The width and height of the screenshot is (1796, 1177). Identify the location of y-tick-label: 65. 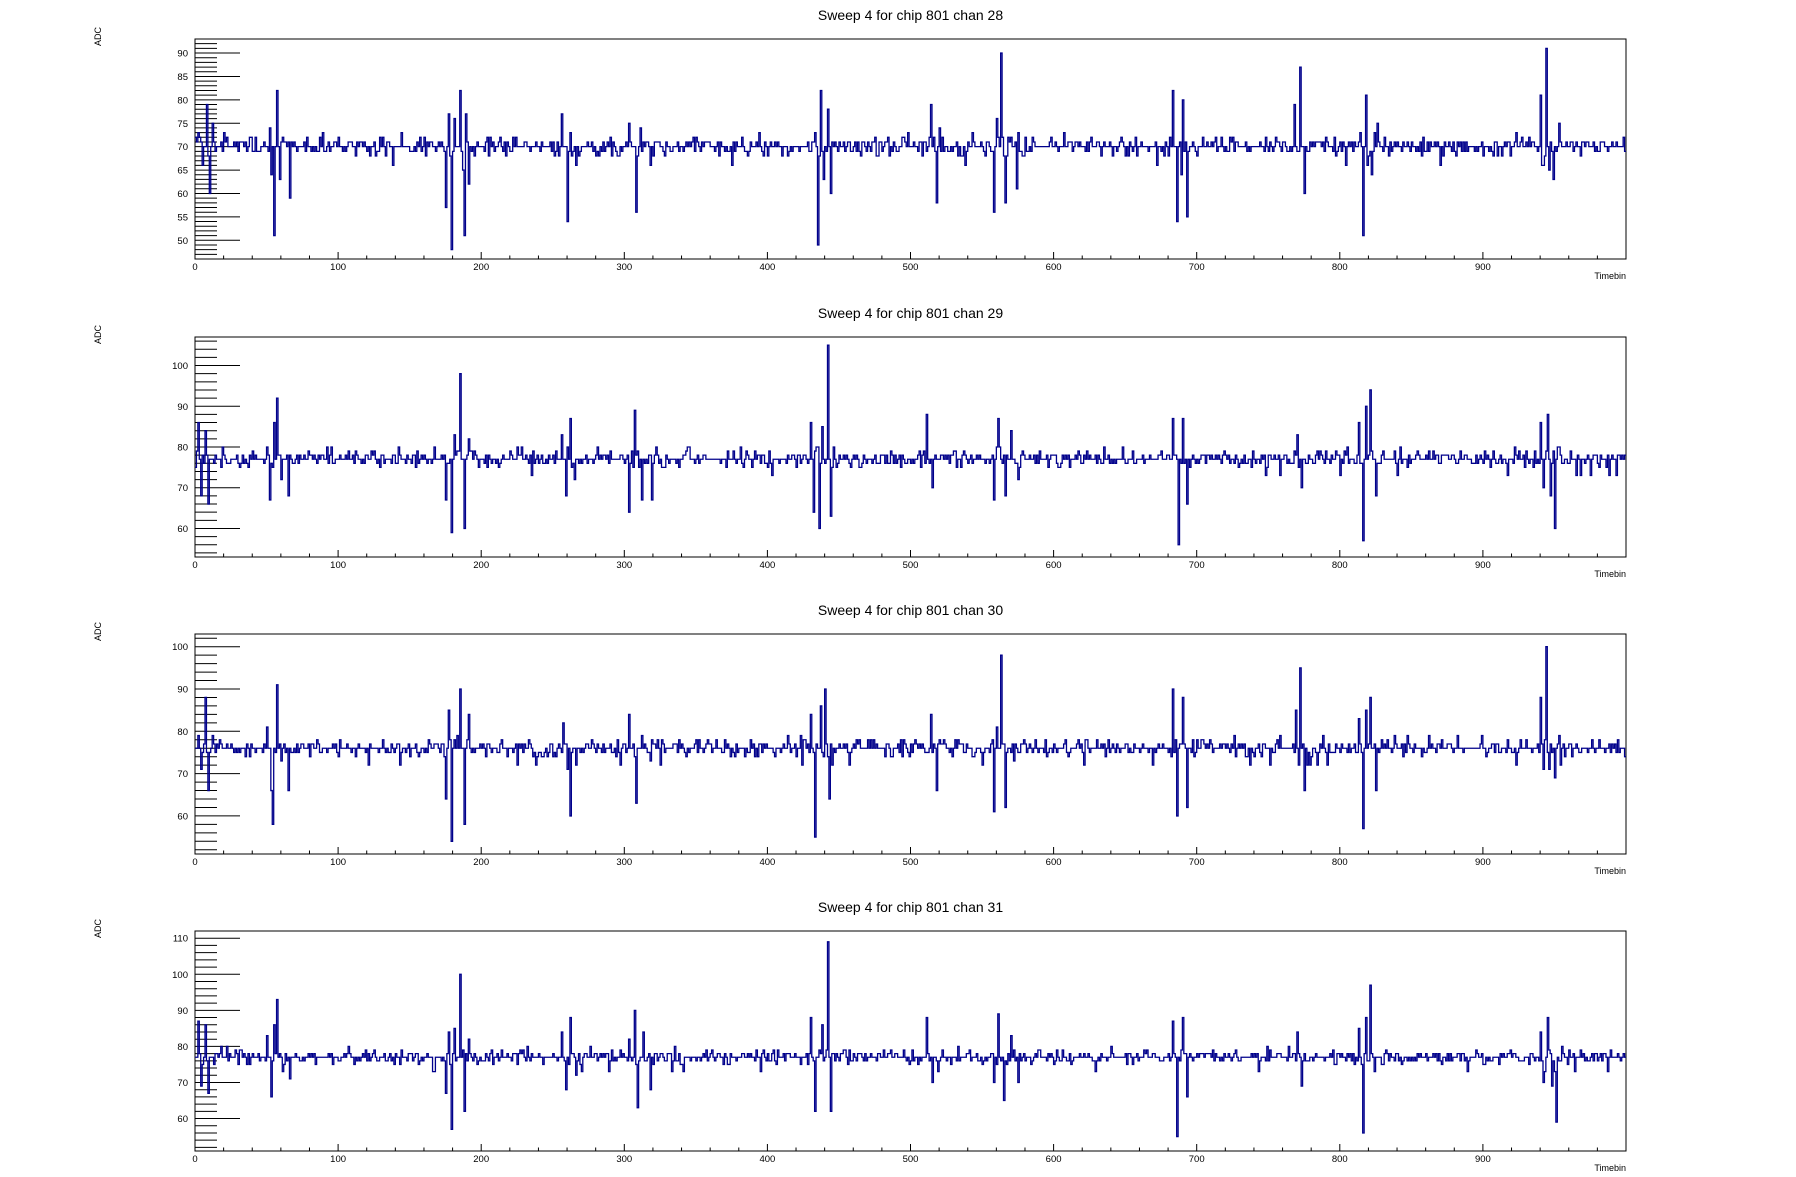
(182, 171).